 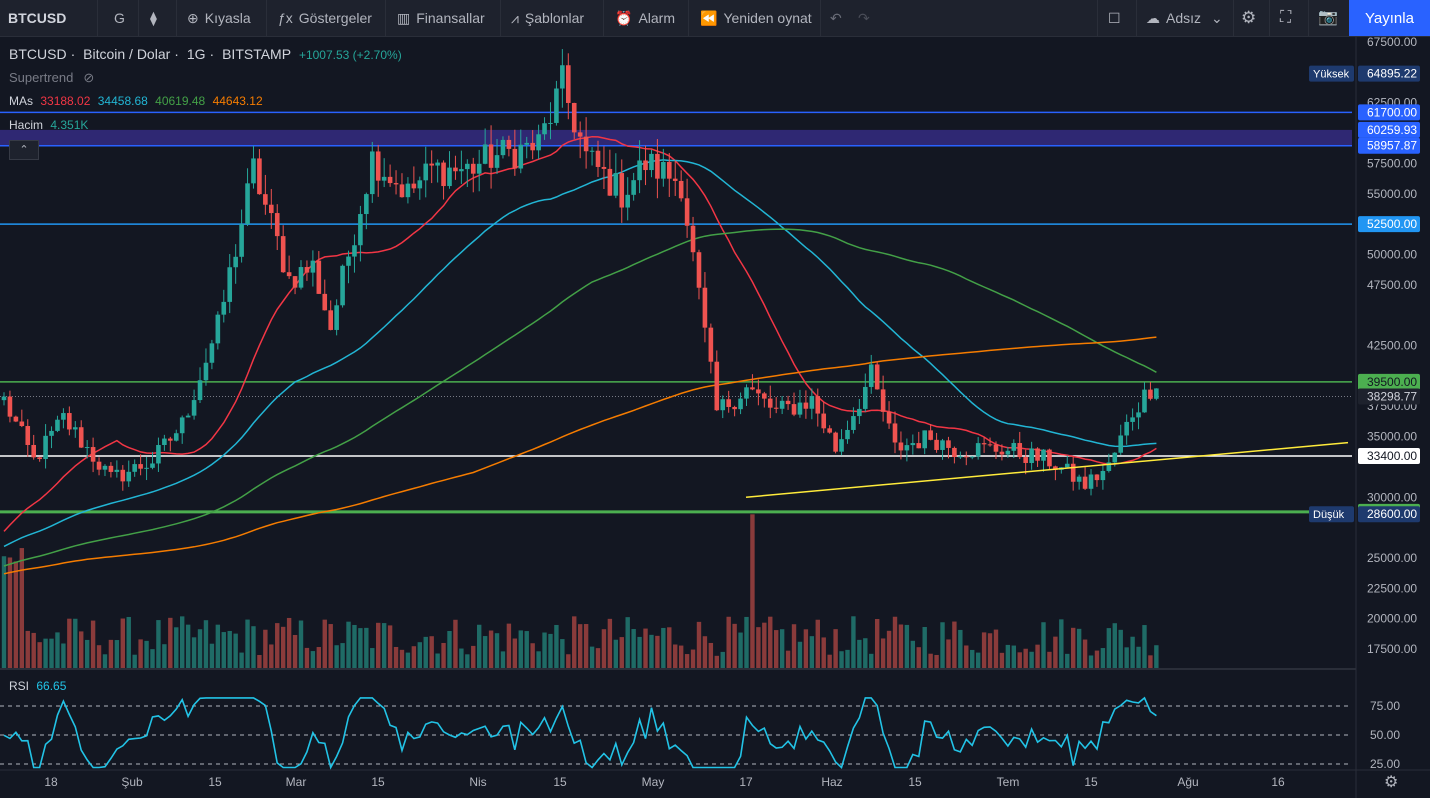 I want to click on settings-button: ⚙, so click(x=1248, y=18).